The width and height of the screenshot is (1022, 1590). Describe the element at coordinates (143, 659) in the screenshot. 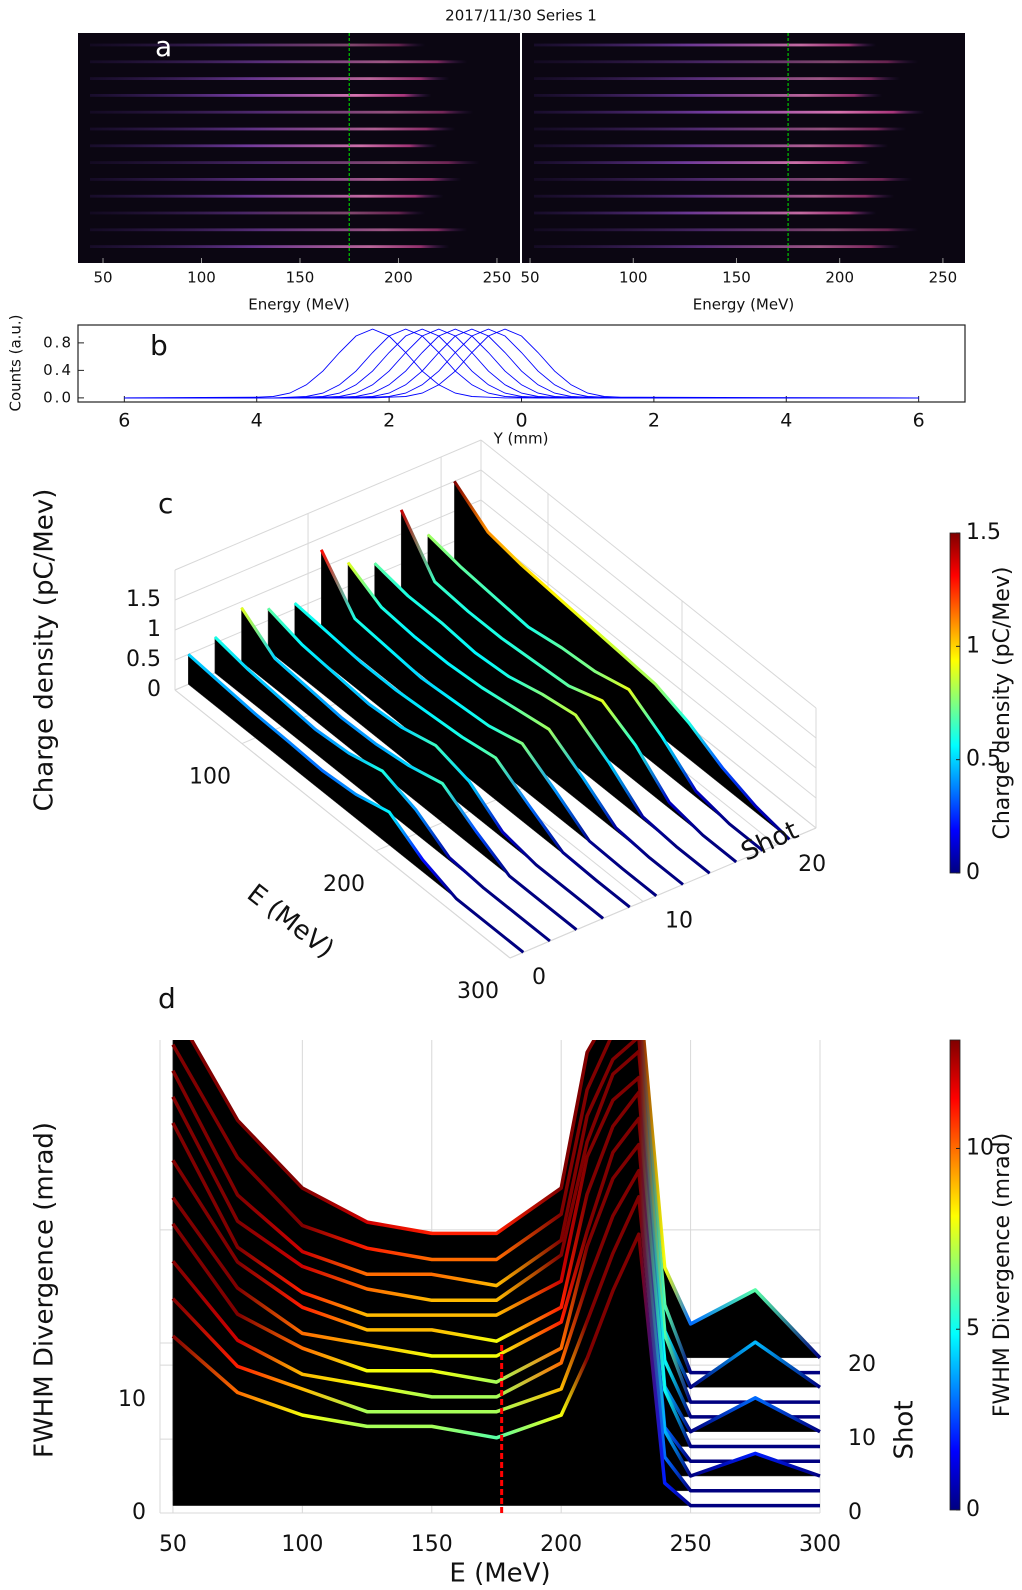

I see `z-tick-label: 0.5` at that location.